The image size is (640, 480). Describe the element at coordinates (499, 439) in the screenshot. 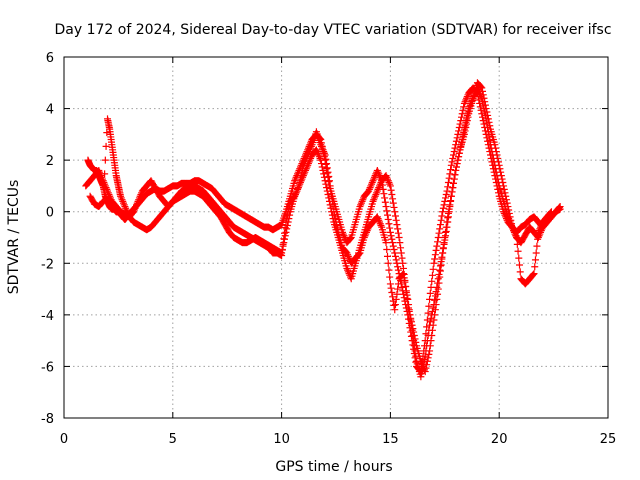

I see `x-tick-label: 20` at that location.